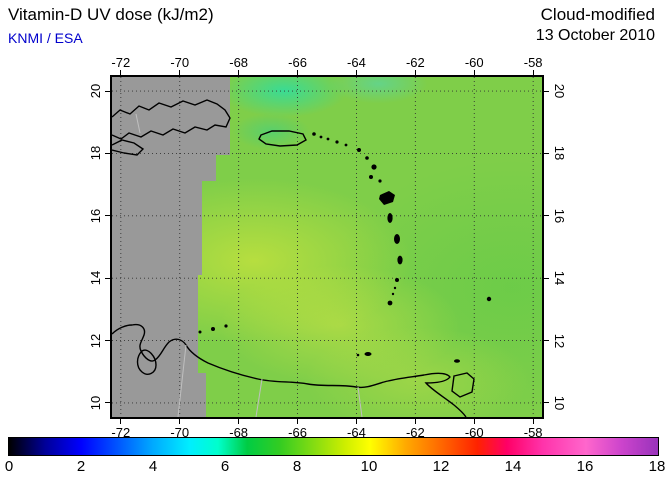 The width and height of the screenshot is (665, 480). Describe the element at coordinates (585, 466) in the screenshot. I see `colorbar-tick-label: 16` at that location.